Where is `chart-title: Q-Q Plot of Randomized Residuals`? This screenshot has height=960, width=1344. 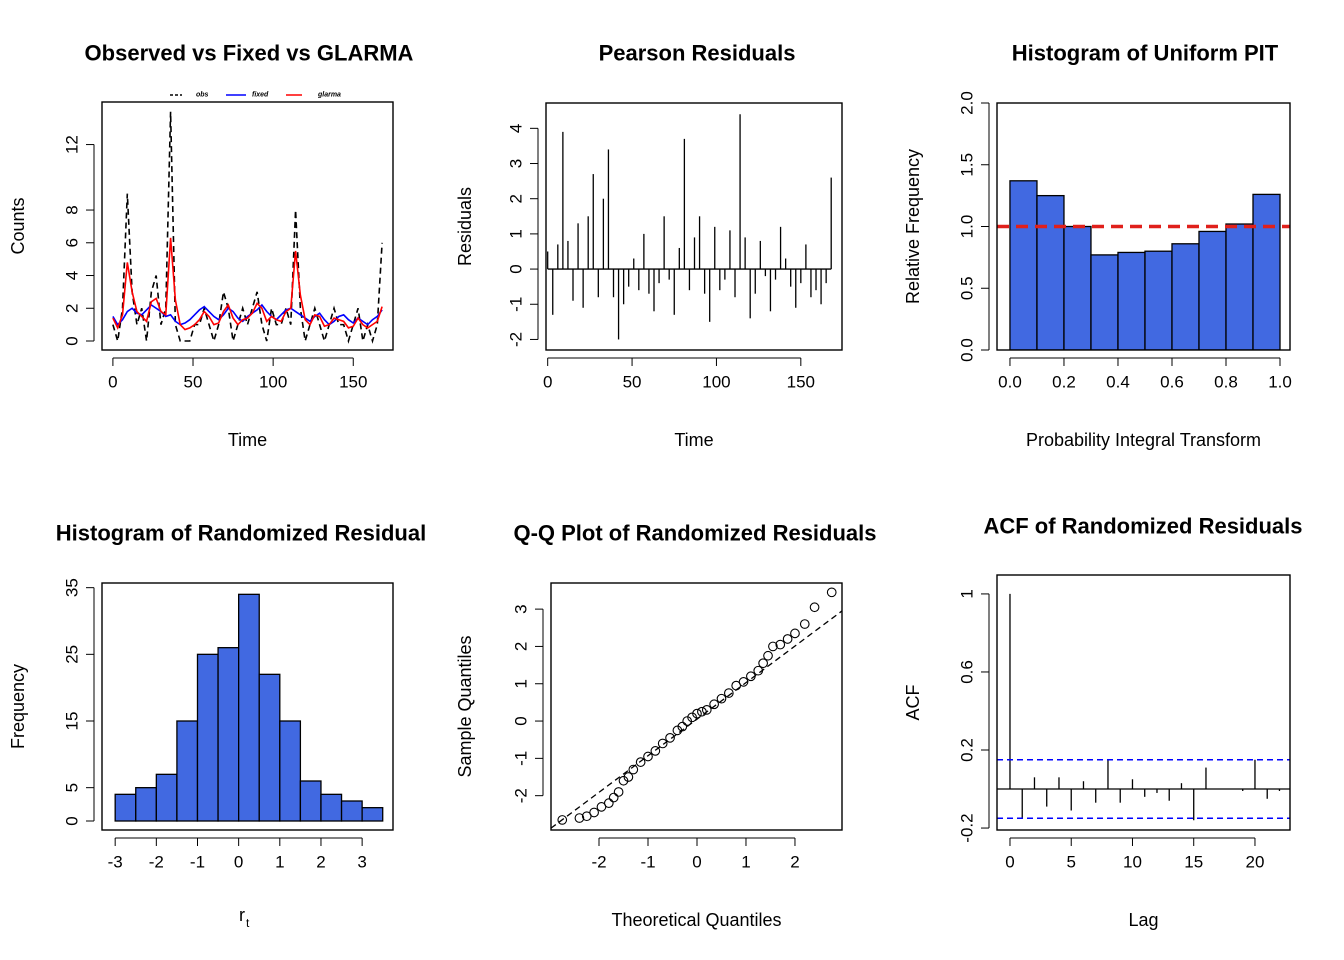
chart-title: Q-Q Plot of Randomized Residuals is located at coordinates (694, 533).